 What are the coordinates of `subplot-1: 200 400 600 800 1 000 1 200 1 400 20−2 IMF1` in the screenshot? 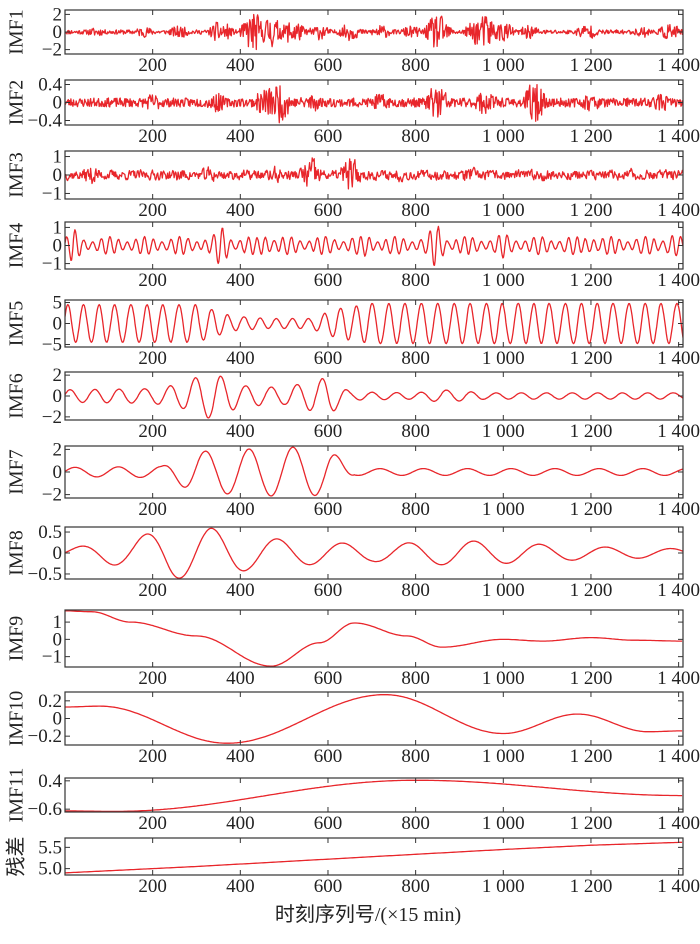 It's located at (353, 40).